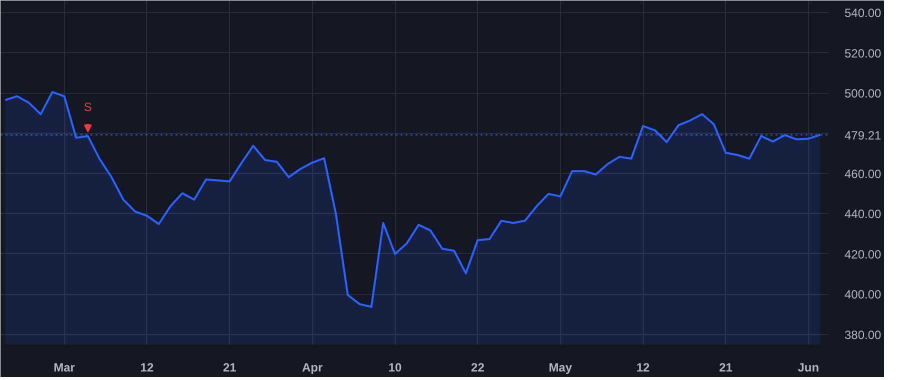 This screenshot has width=900, height=380. I want to click on x-tick-label: Jun, so click(809, 367).